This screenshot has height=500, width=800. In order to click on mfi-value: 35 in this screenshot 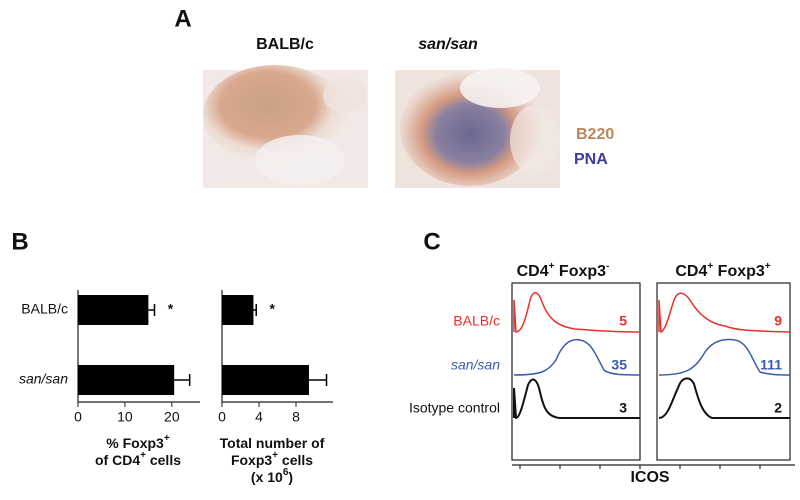, I will do `click(619, 365)`.